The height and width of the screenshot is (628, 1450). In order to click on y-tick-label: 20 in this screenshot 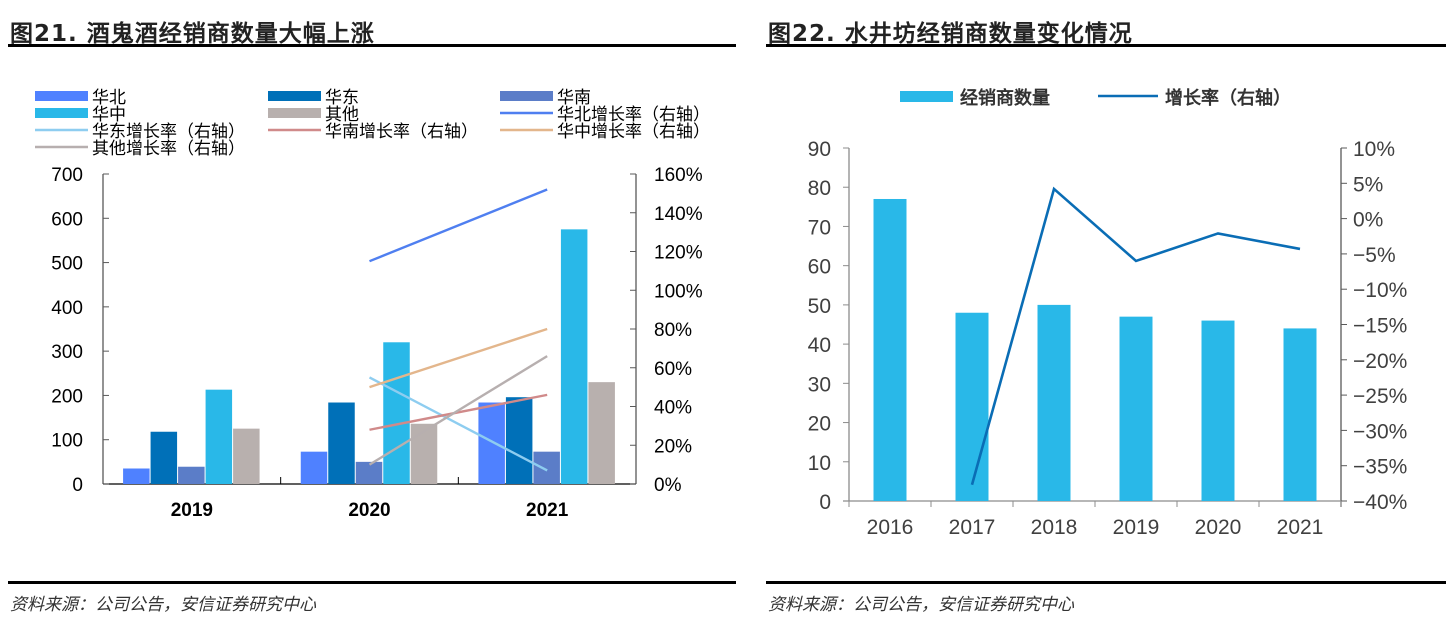, I will do `click(819, 424)`.